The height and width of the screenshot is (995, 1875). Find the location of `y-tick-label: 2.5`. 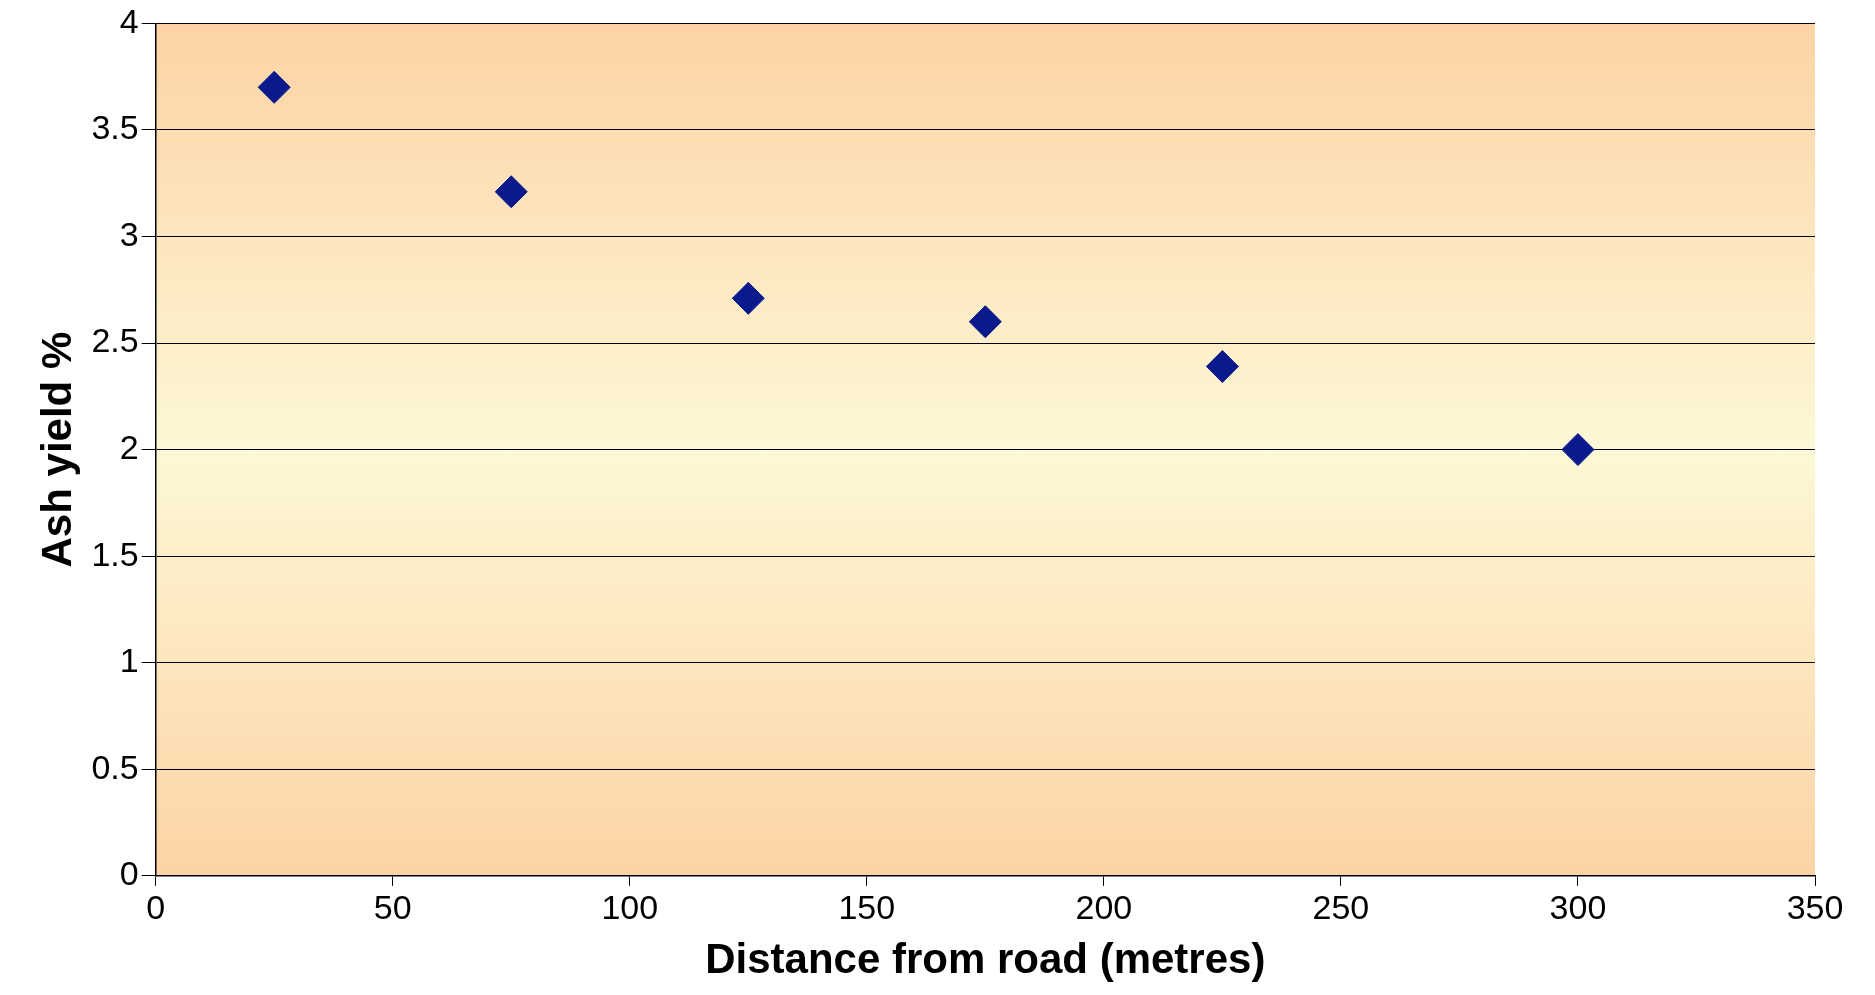

y-tick-label: 2.5 is located at coordinates (115, 340).